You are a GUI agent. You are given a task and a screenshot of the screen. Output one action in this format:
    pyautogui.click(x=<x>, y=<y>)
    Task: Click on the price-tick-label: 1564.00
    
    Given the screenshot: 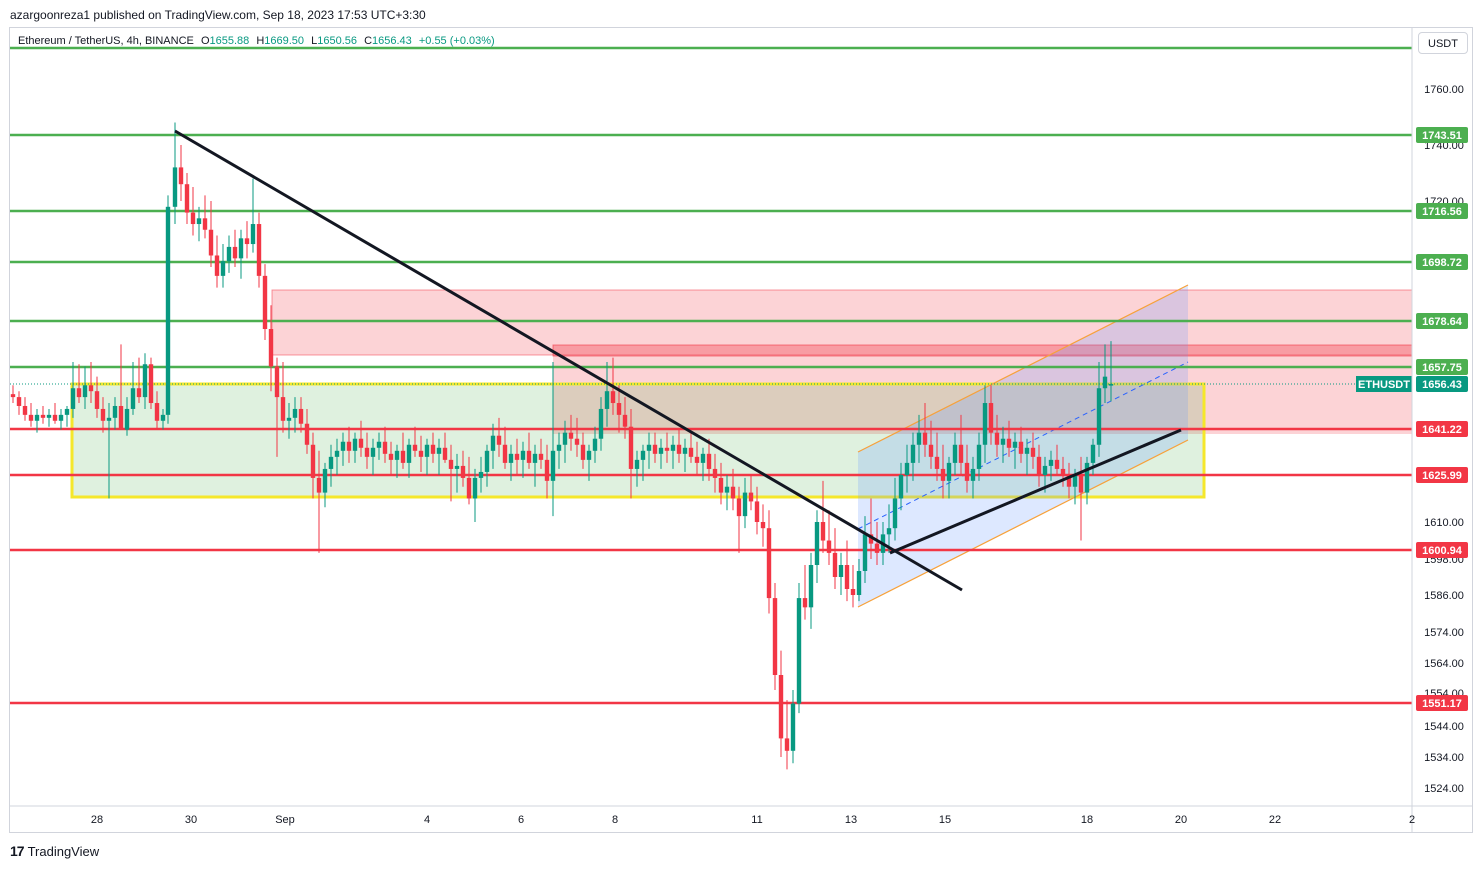 What is the action you would take?
    pyautogui.click(x=1444, y=664)
    